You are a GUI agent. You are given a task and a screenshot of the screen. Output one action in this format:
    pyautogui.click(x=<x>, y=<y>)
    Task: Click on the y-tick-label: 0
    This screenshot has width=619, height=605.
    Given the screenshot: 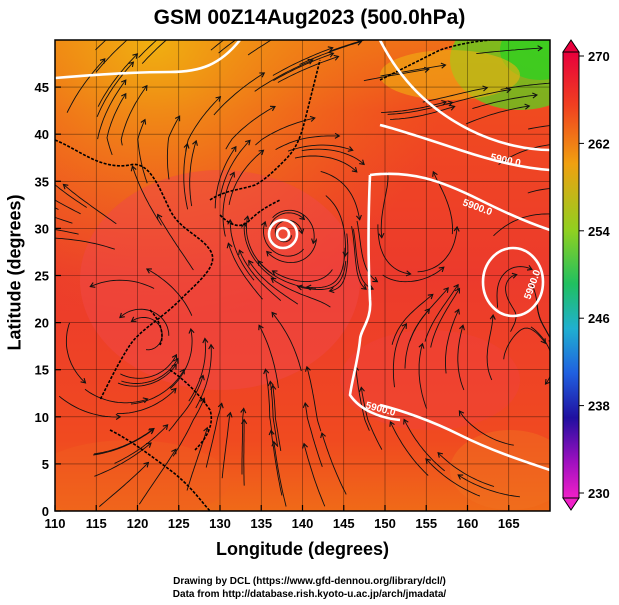 What is the action you would take?
    pyautogui.click(x=45, y=511)
    